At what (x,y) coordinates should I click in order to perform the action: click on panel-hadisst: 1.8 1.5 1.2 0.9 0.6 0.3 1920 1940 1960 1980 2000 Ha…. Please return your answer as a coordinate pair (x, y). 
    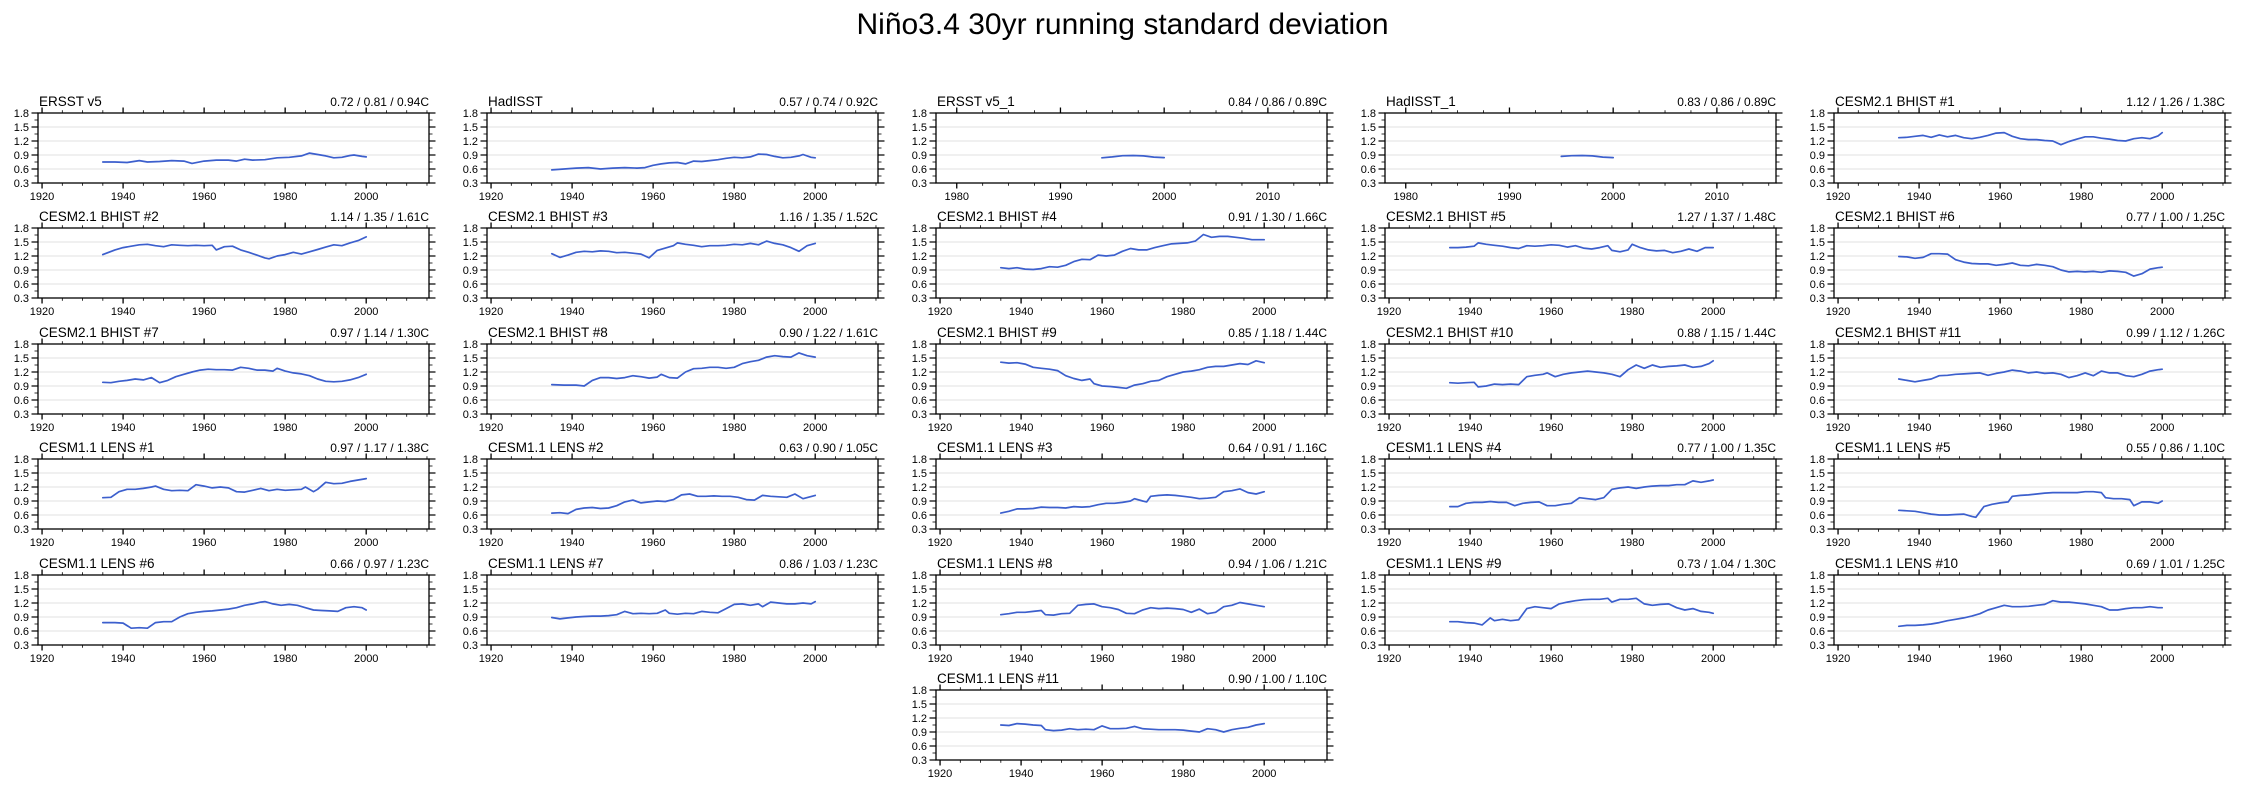
    Looking at the image, I should click on (673, 150).